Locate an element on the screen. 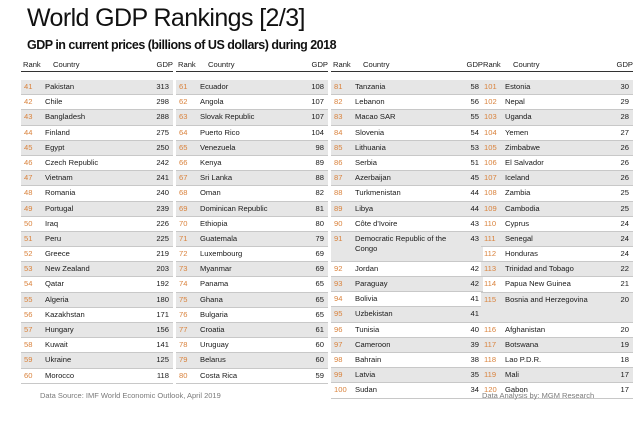 This screenshot has width=638, height=426. country-cell: Papua New Guinea is located at coordinates (538, 284).